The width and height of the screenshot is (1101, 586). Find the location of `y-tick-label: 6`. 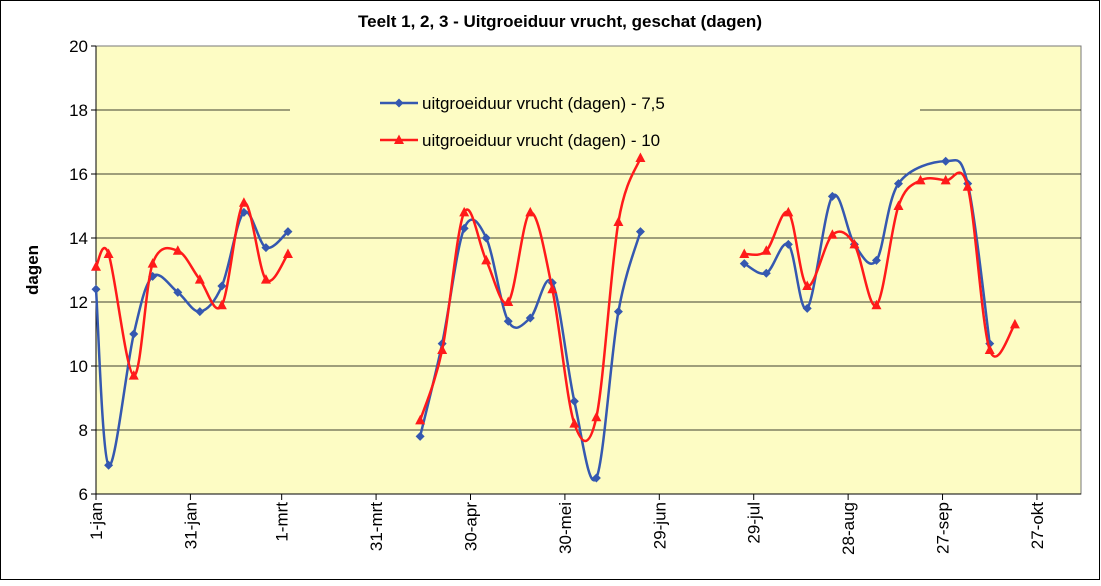

y-tick-label: 6 is located at coordinates (83, 494).